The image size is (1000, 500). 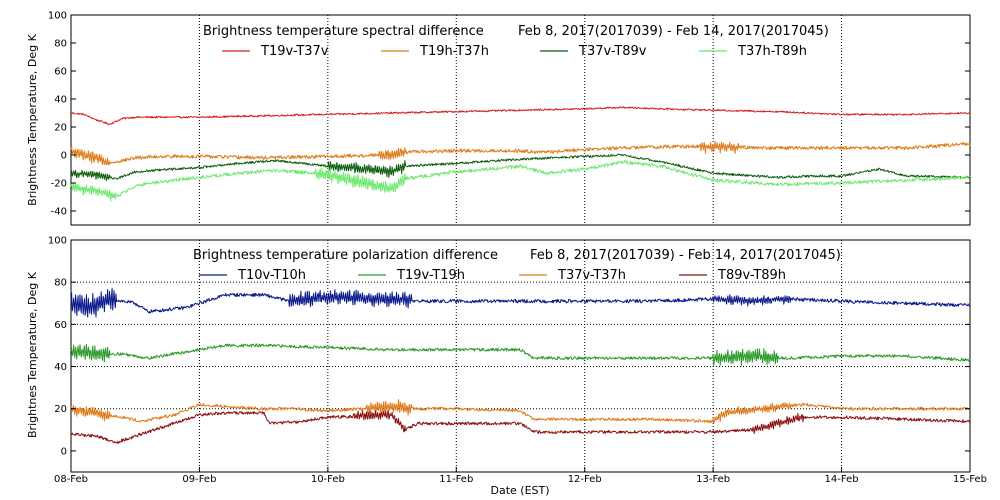 I want to click on series-line-t37h-t89h, so click(x=520, y=181).